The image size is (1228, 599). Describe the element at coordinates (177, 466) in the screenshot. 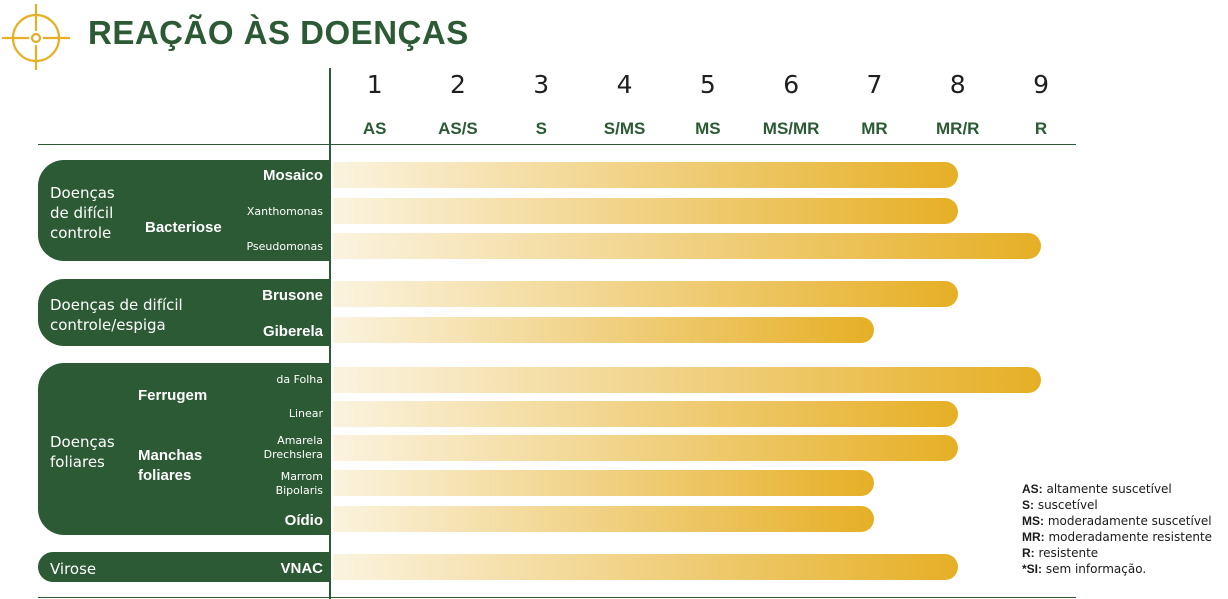

I see `subgroup-label-manchas-foliares: Manchas foliares` at that location.